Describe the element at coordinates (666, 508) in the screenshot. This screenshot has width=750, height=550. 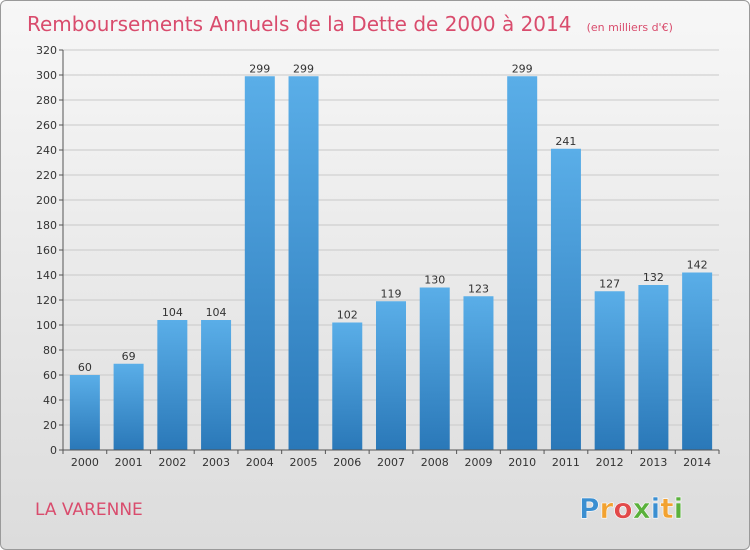
I see `logo-letter: t` at that location.